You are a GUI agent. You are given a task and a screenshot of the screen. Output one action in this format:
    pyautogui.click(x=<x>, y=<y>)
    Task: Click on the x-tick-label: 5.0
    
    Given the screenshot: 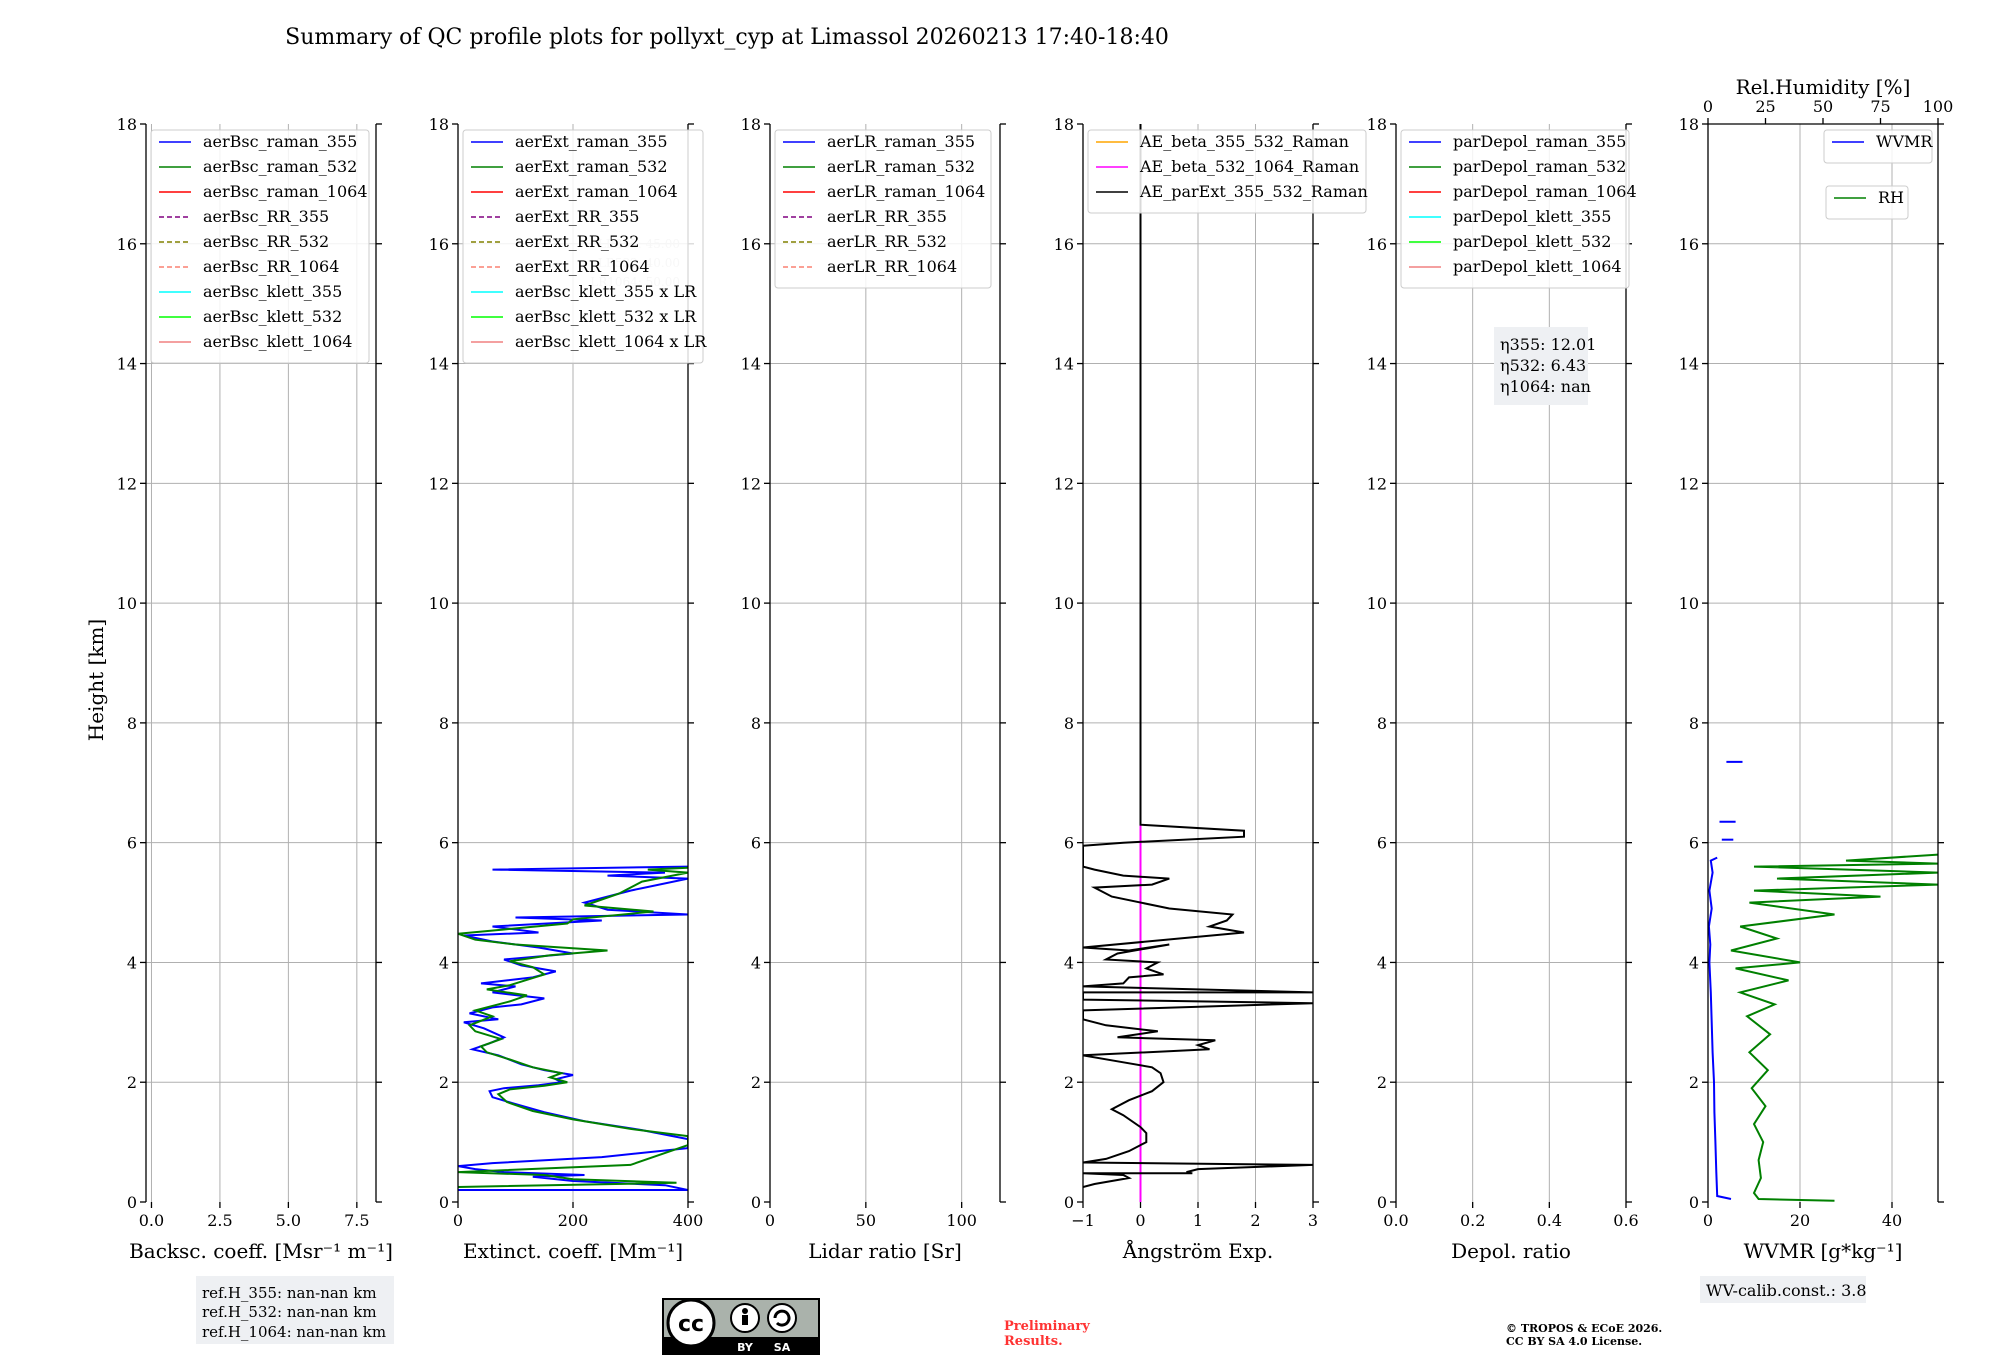 What is the action you would take?
    pyautogui.click(x=288, y=1220)
    